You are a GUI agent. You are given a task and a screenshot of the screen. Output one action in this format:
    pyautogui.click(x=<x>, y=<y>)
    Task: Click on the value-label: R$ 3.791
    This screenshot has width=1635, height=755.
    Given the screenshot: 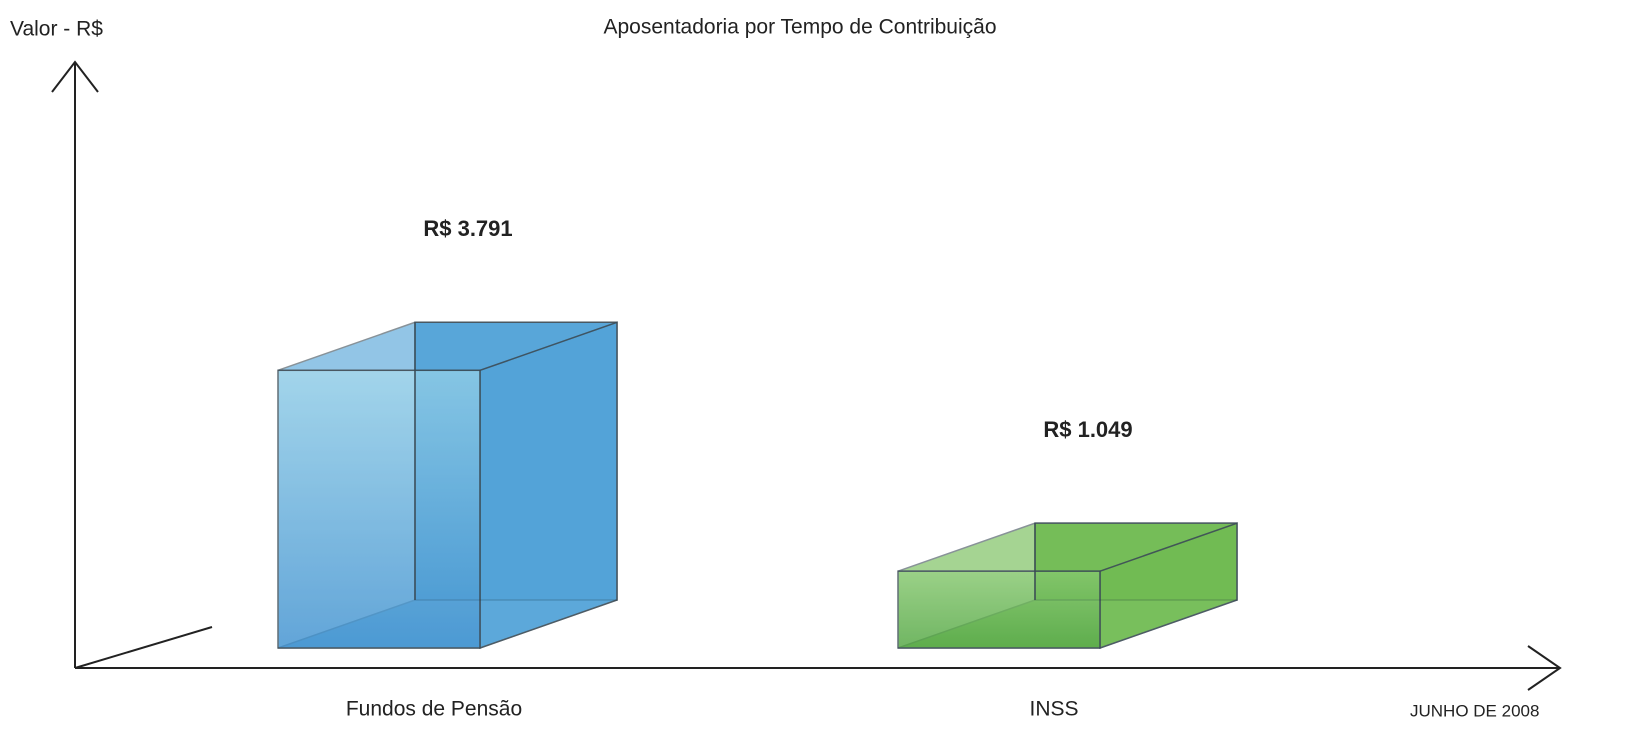 What is the action you would take?
    pyautogui.click(x=467, y=228)
    